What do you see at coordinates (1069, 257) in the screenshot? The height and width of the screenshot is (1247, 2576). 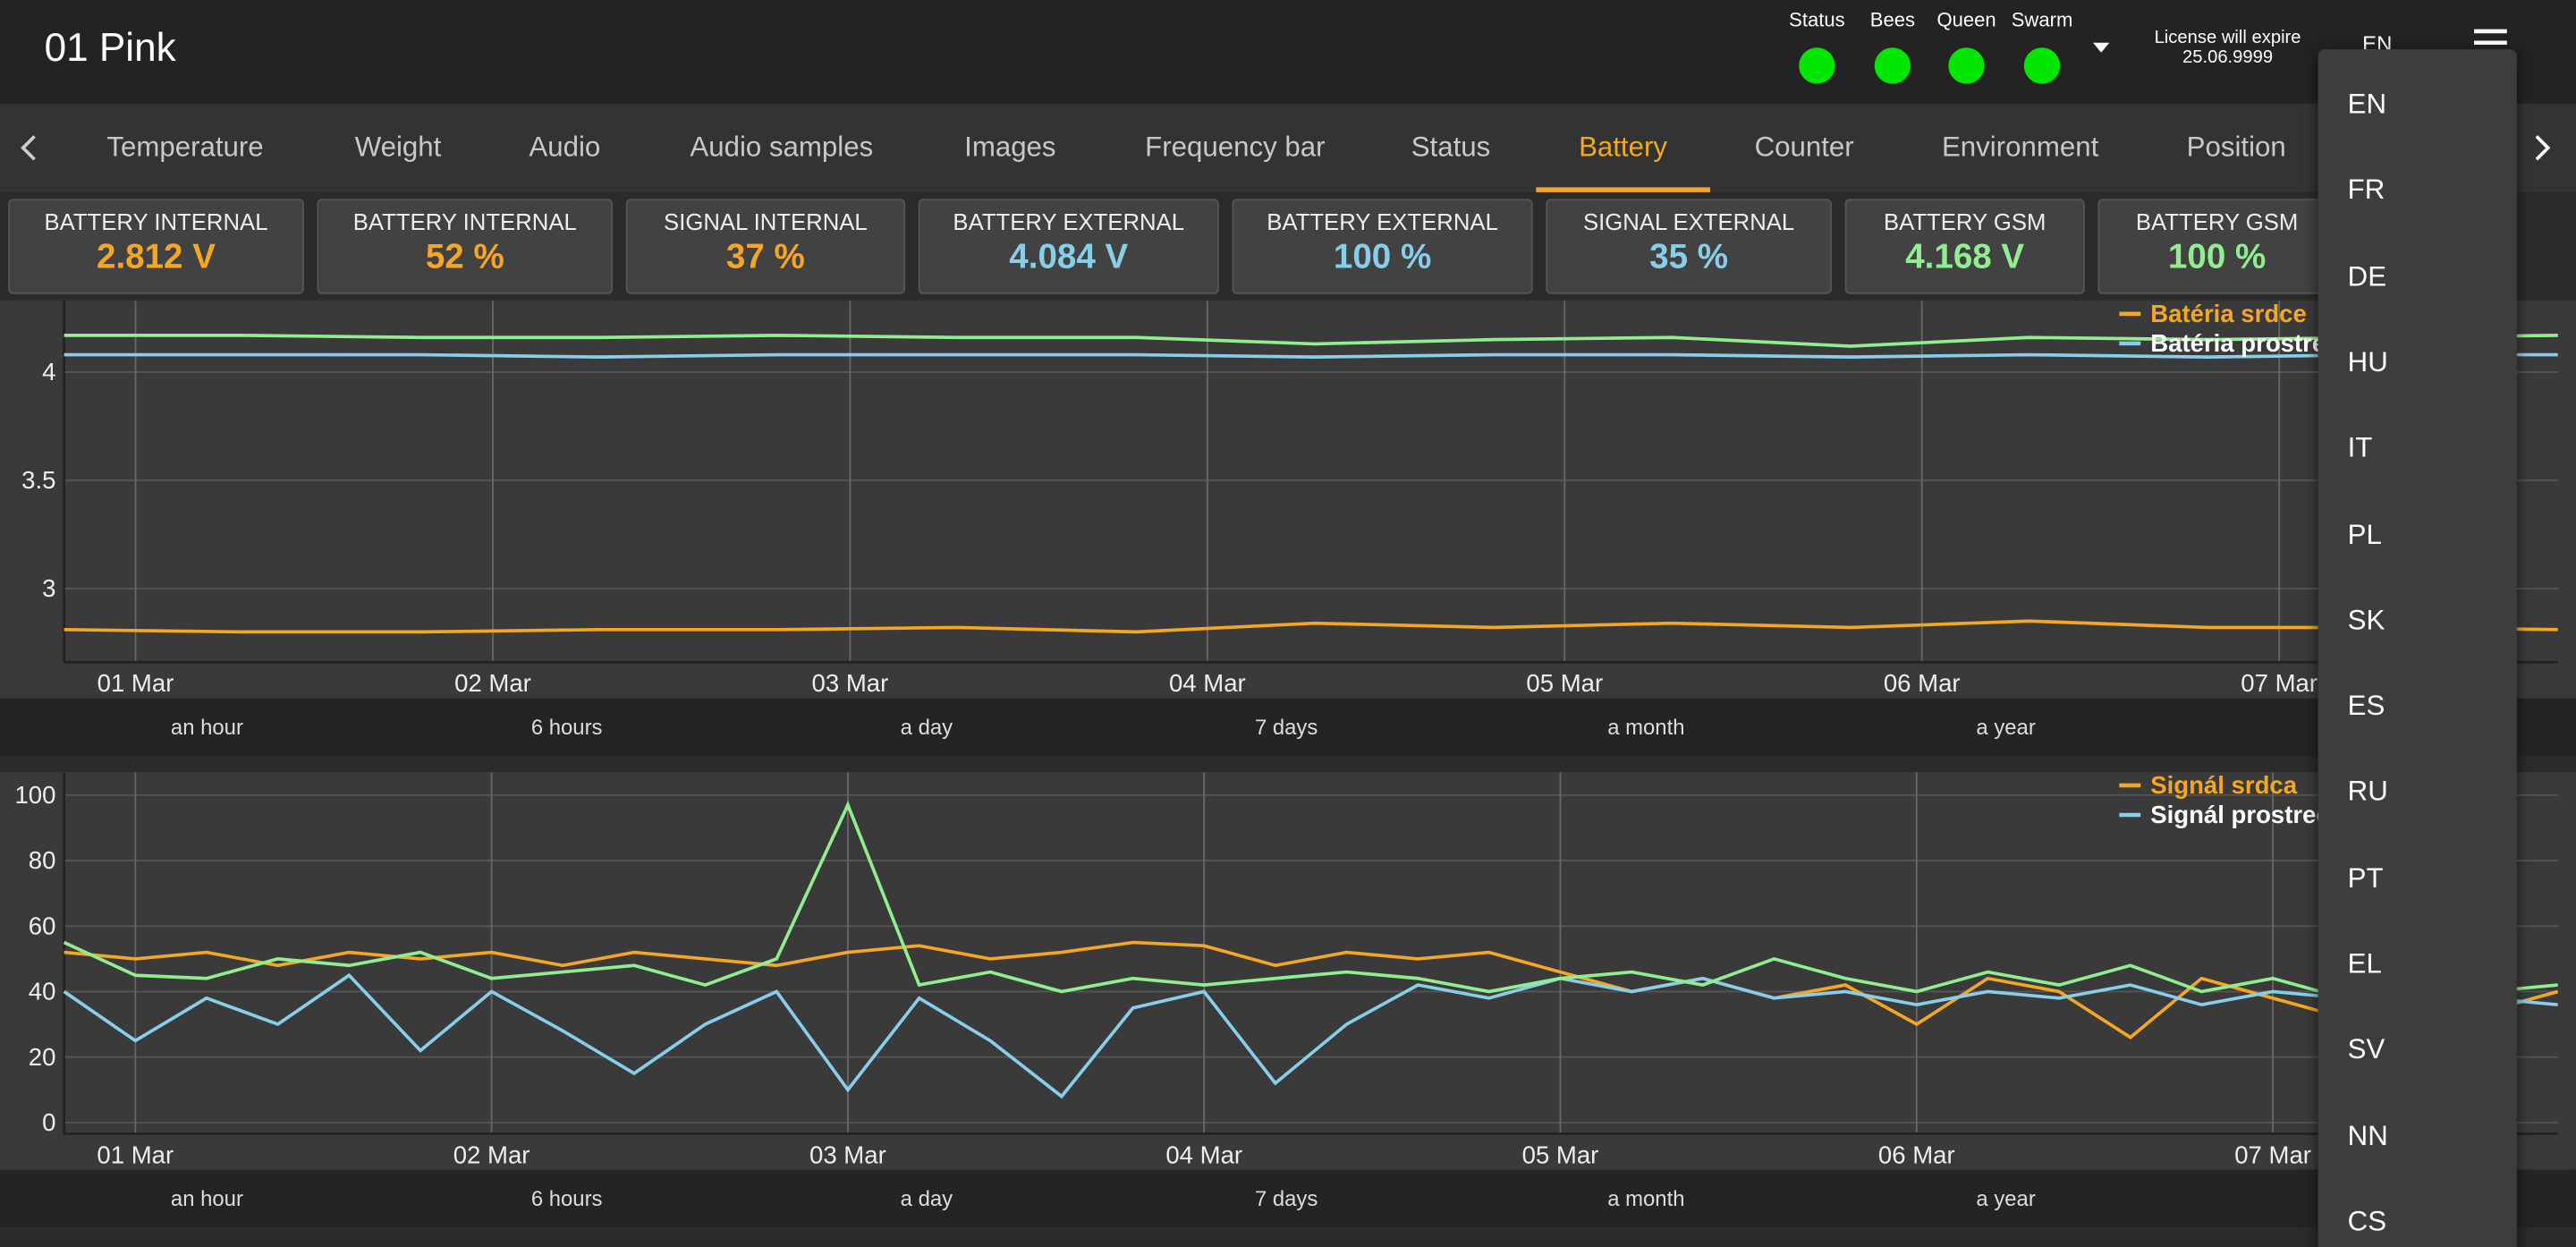 I see `card-value: 4.084 V` at bounding box center [1069, 257].